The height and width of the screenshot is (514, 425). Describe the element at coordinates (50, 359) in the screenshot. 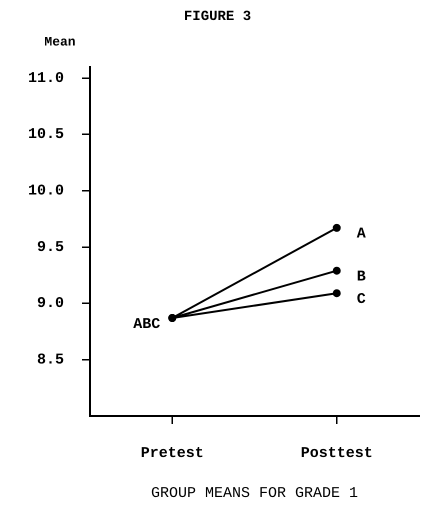

I see `y-tick-label: 8.5` at that location.